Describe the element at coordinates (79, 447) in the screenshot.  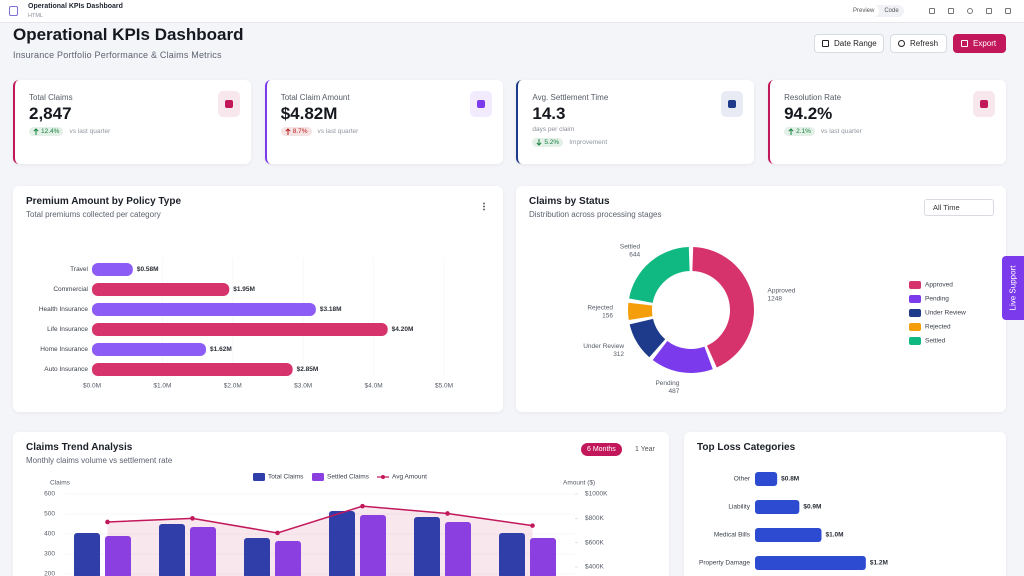
I see `panel-title: Claims Trend Analysis` at that location.